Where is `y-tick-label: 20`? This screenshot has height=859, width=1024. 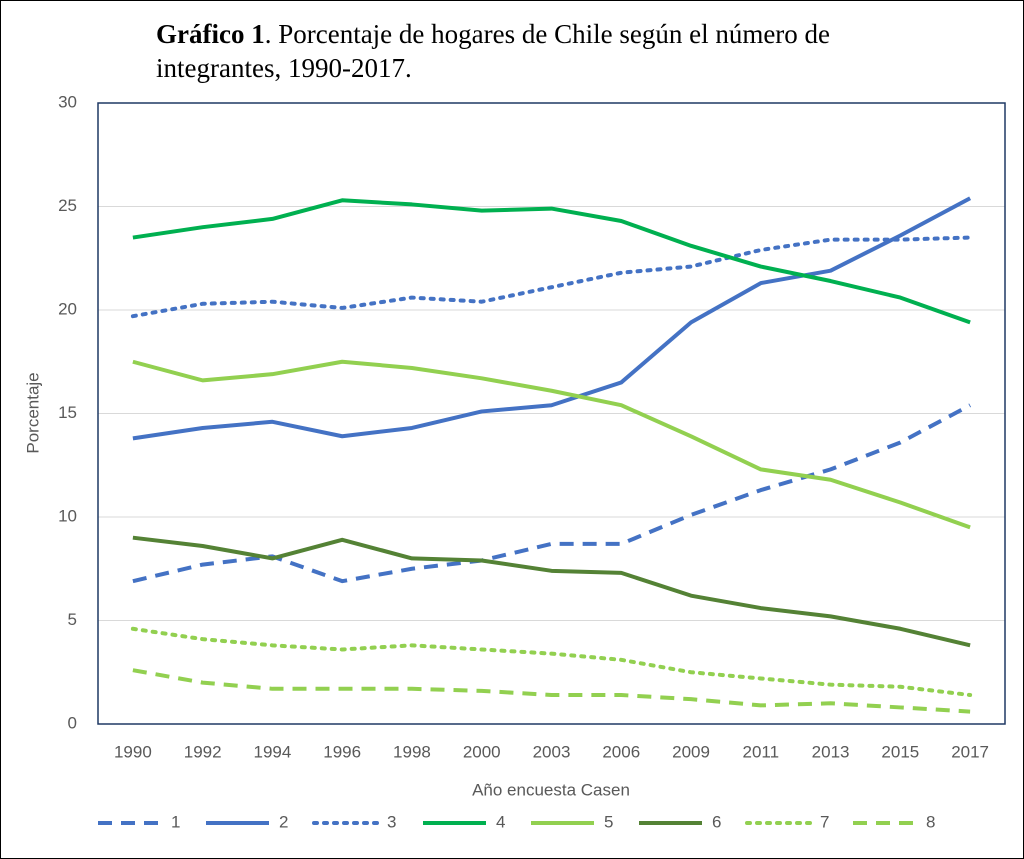 y-tick-label: 20 is located at coordinates (67, 308).